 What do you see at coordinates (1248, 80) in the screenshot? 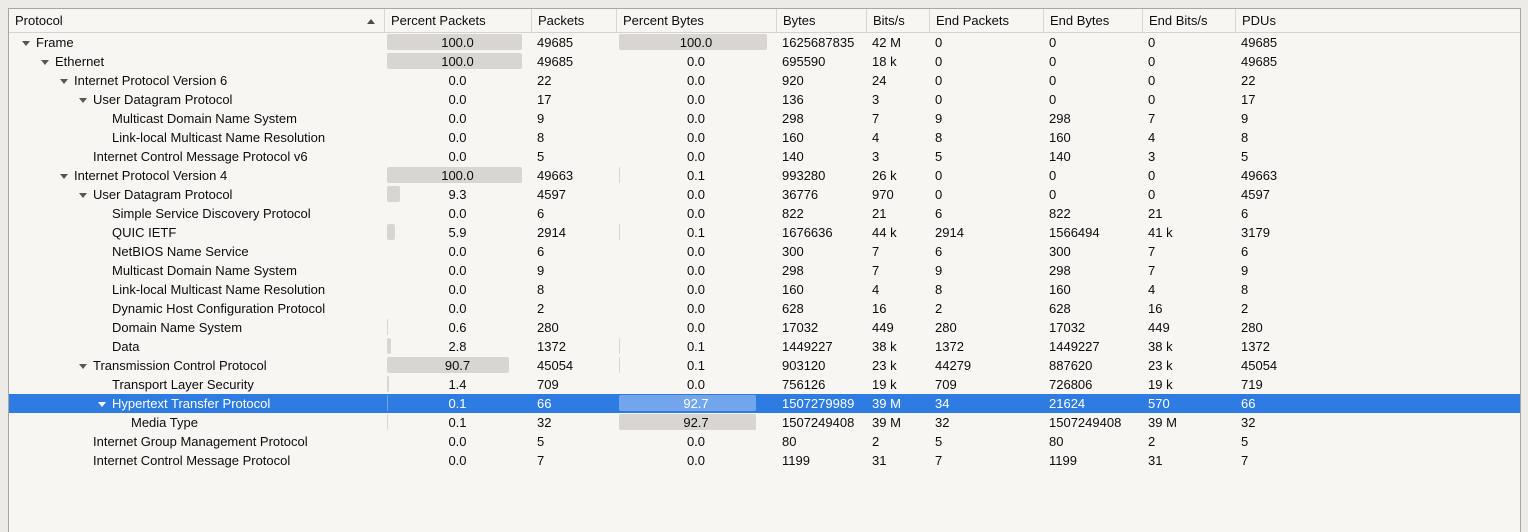
I see `pdus-cell: 22` at bounding box center [1248, 80].